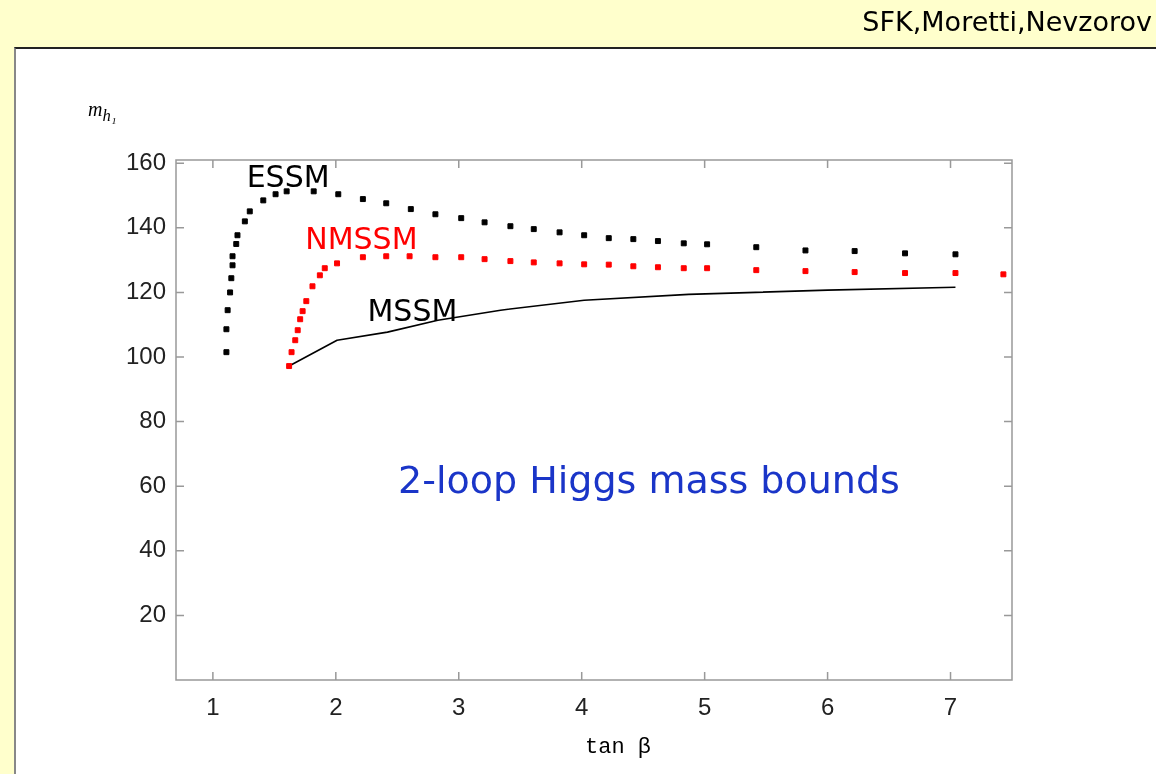 The image size is (1156, 774). What do you see at coordinates (649, 480) in the screenshot?
I see `annotation: 2-loop Higgs mass bounds` at bounding box center [649, 480].